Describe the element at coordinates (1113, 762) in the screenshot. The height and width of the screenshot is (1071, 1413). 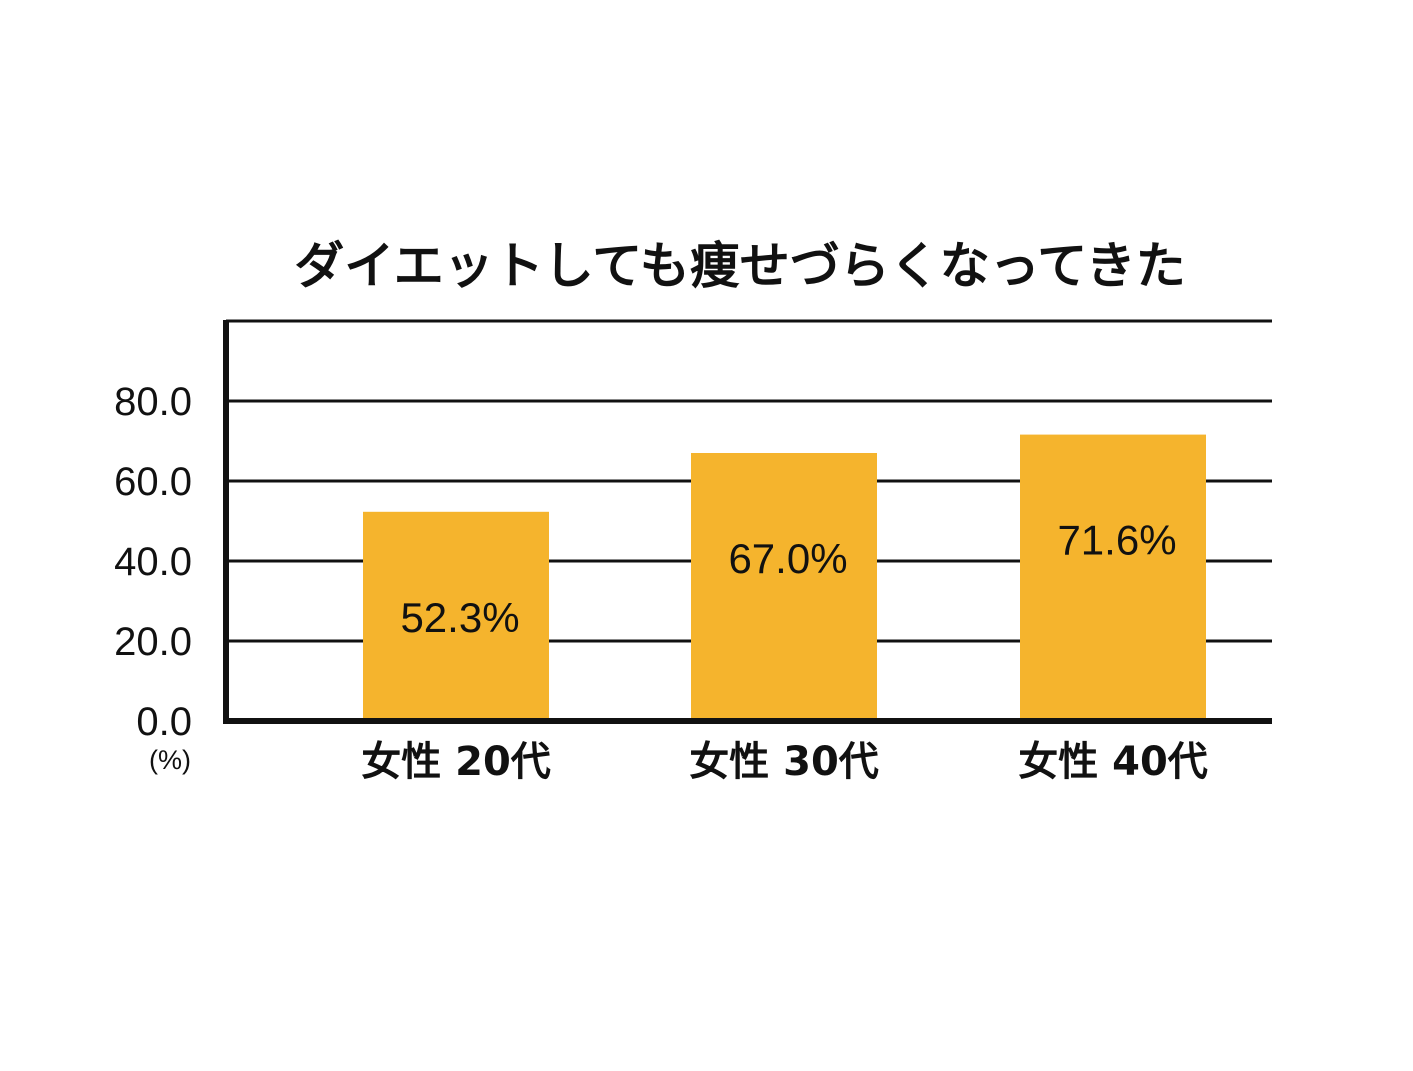
I see `x-category-label: 女性 40代` at that location.